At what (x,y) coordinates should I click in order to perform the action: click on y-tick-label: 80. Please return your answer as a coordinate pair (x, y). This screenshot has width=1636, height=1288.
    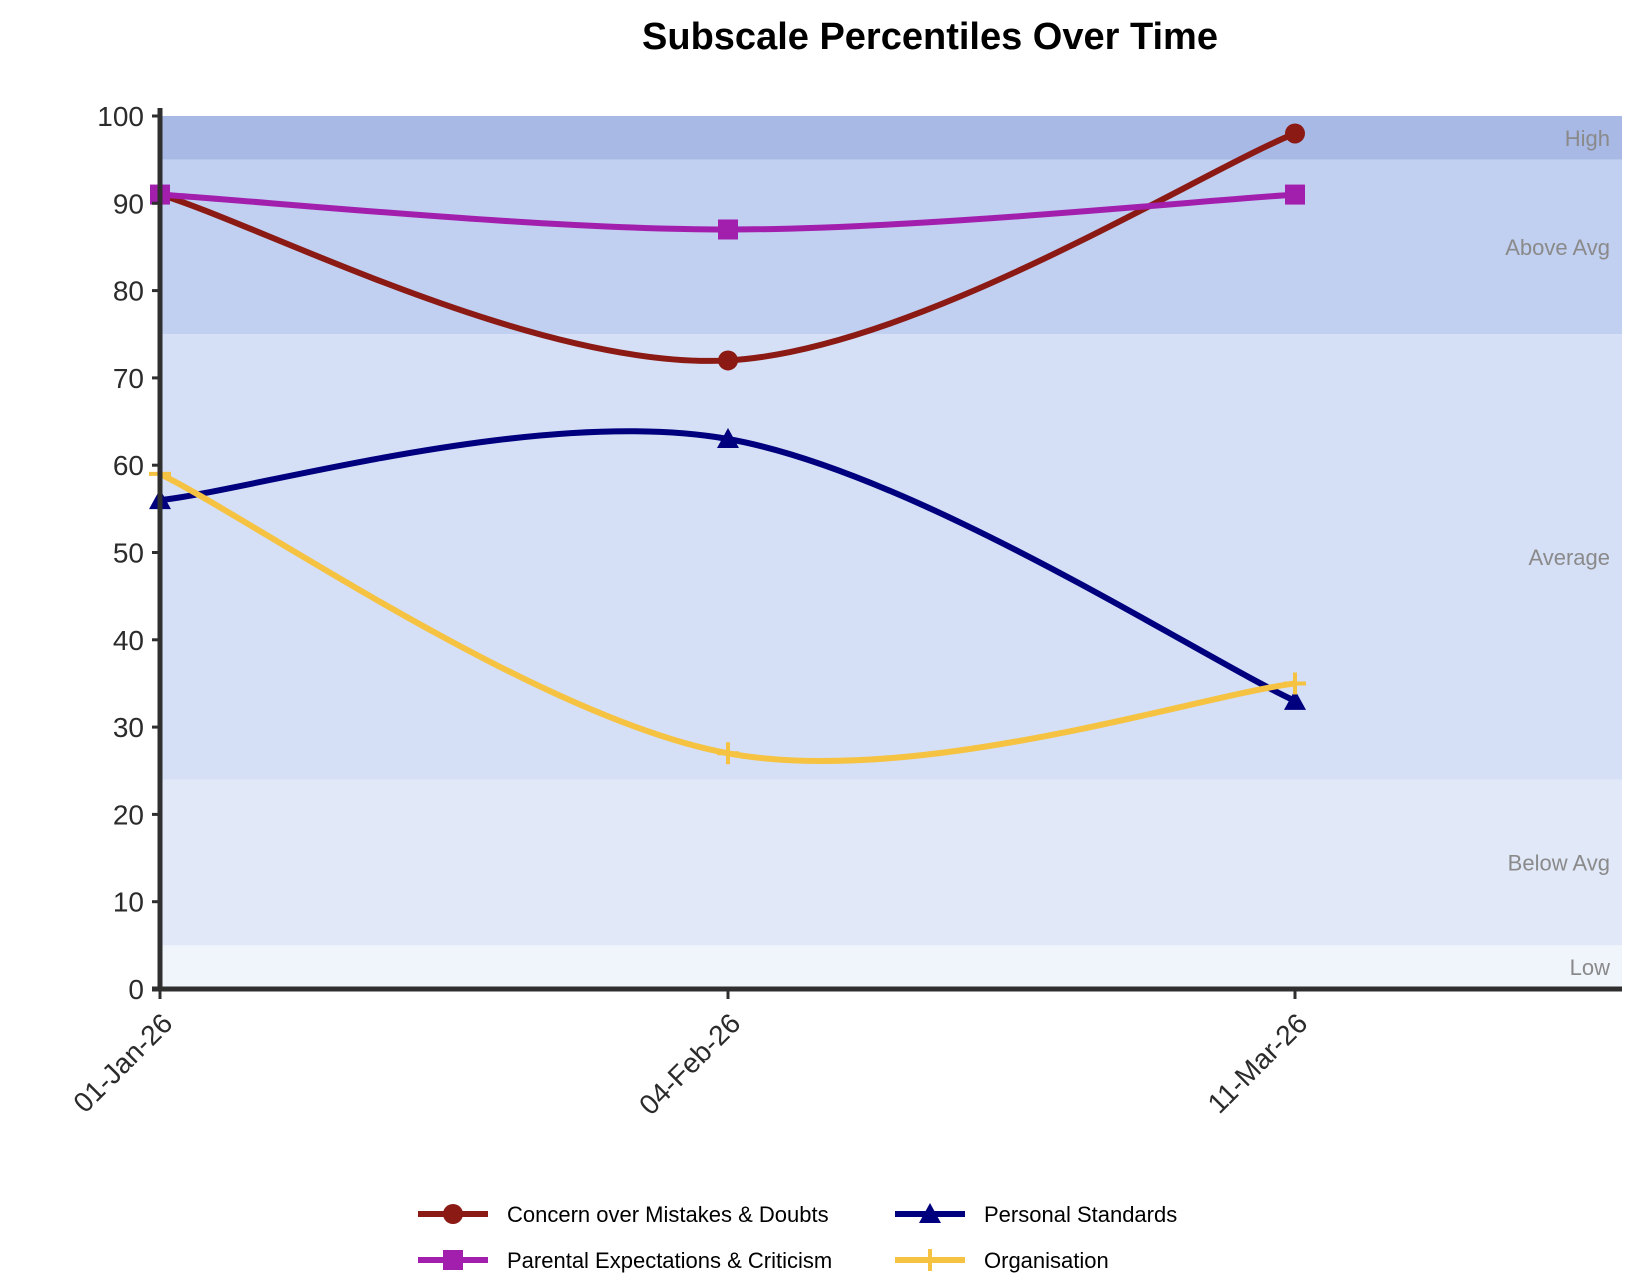
    Looking at the image, I should click on (128, 291).